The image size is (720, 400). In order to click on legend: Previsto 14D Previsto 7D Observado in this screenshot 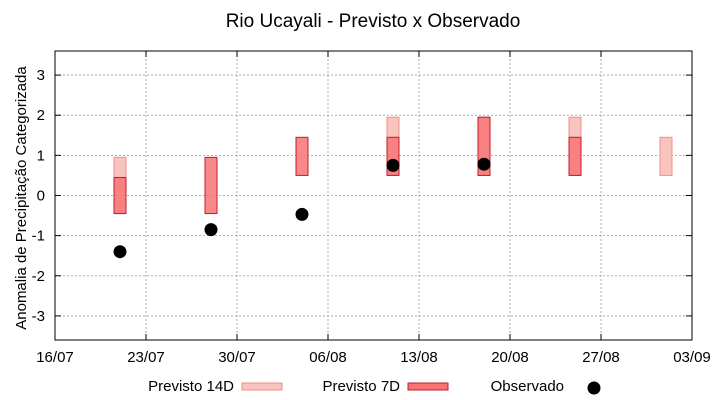, I will do `click(374, 386)`.